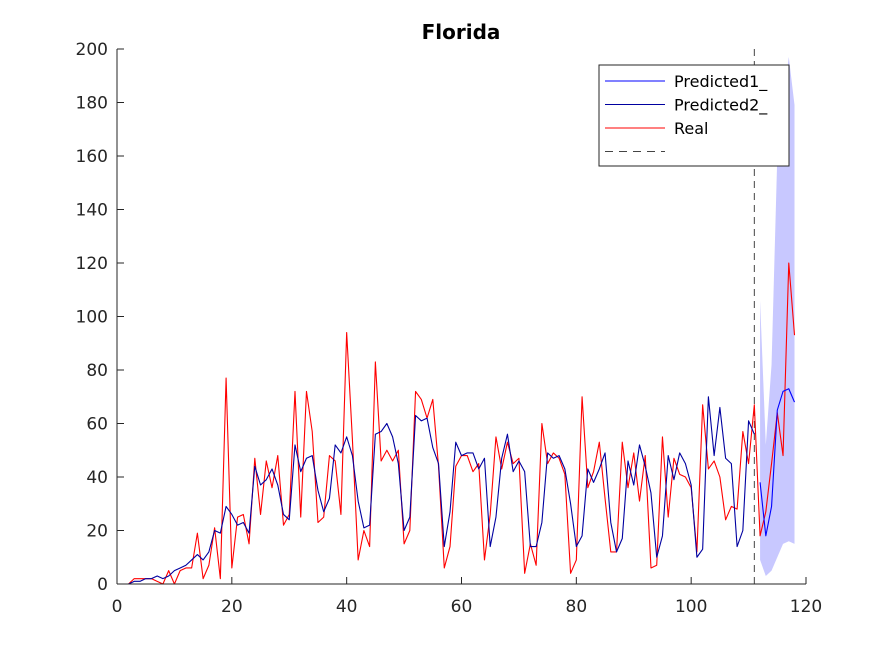 Image resolution: width=891 pixels, height=656 pixels. What do you see at coordinates (97, 425) in the screenshot?
I see `y-tick-label: 60` at bounding box center [97, 425].